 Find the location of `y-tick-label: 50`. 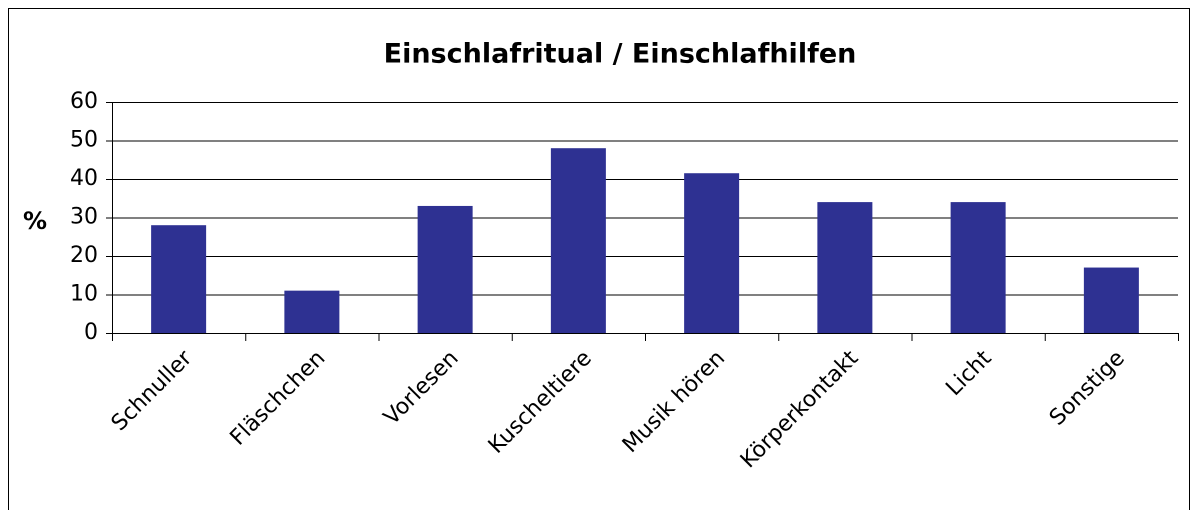

y-tick-label: 50 is located at coordinates (84, 140).